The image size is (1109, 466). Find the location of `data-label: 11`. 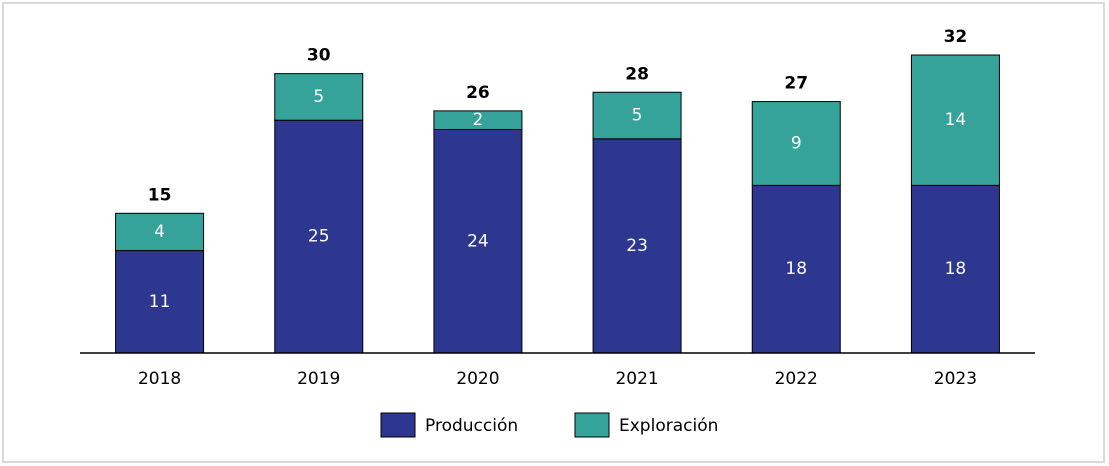

data-label: 11 is located at coordinates (160, 302).